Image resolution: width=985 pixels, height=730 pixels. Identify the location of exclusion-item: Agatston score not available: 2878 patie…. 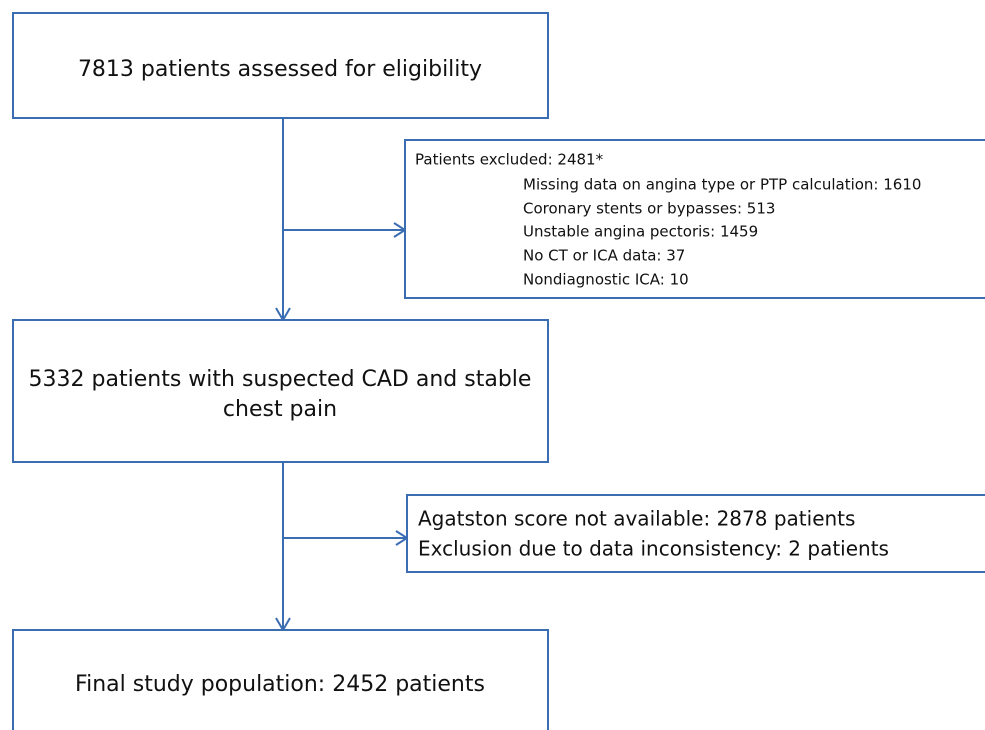
(636, 519).